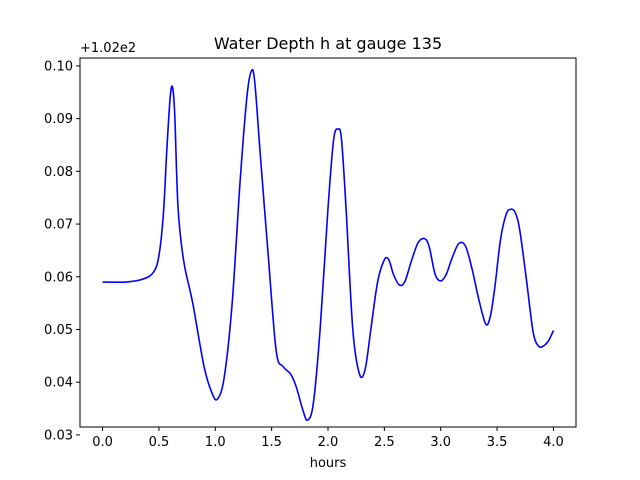  Describe the element at coordinates (553, 442) in the screenshot. I see `x-tick-label: 4.0` at that location.